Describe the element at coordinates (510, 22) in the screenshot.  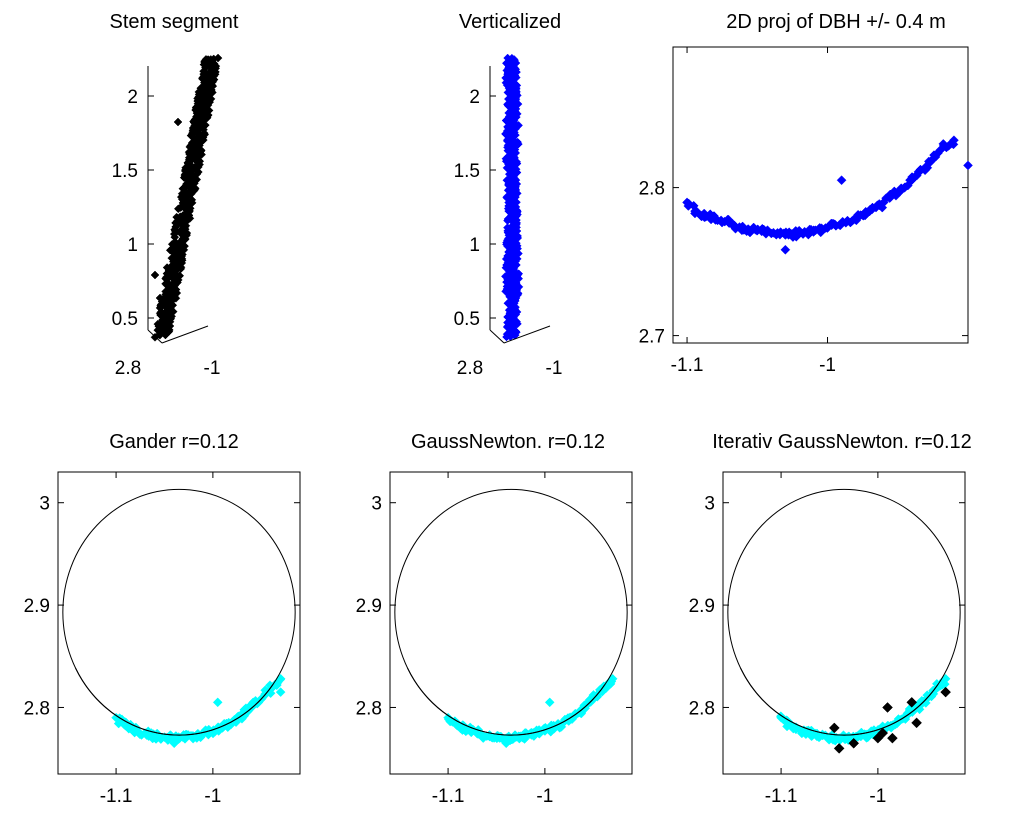
I see `chart-title: Verticalized` at that location.